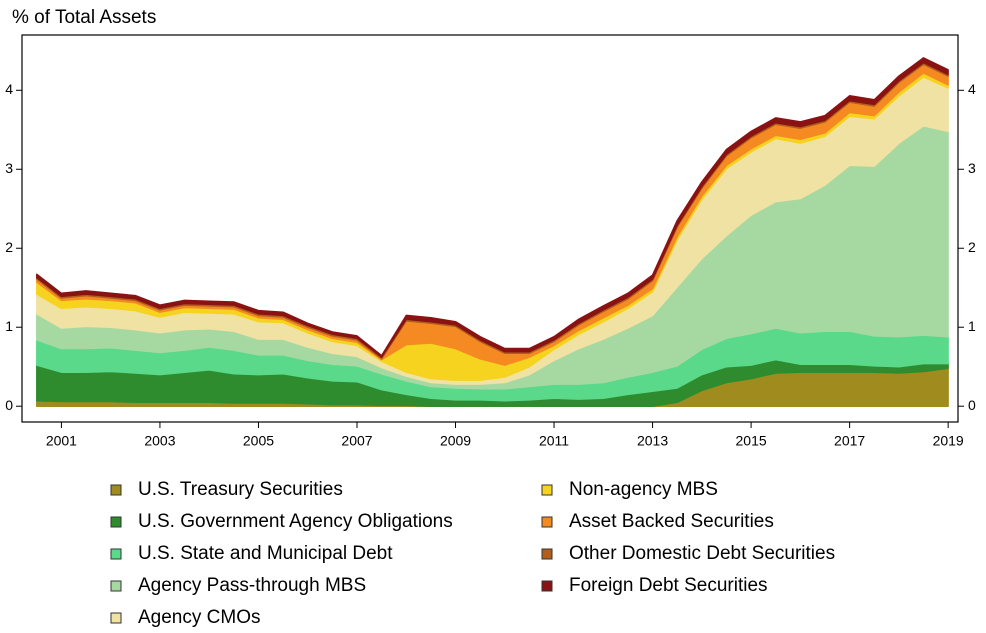  What do you see at coordinates (652, 441) in the screenshot?
I see `x-tick-label: 2013` at bounding box center [652, 441].